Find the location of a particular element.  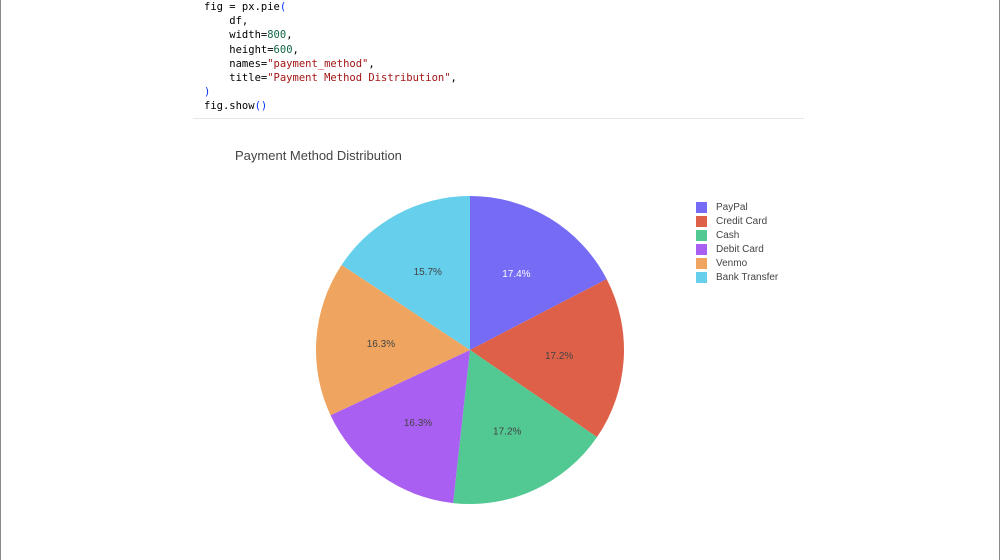

legend-item: PayPal is located at coordinates (737, 207).